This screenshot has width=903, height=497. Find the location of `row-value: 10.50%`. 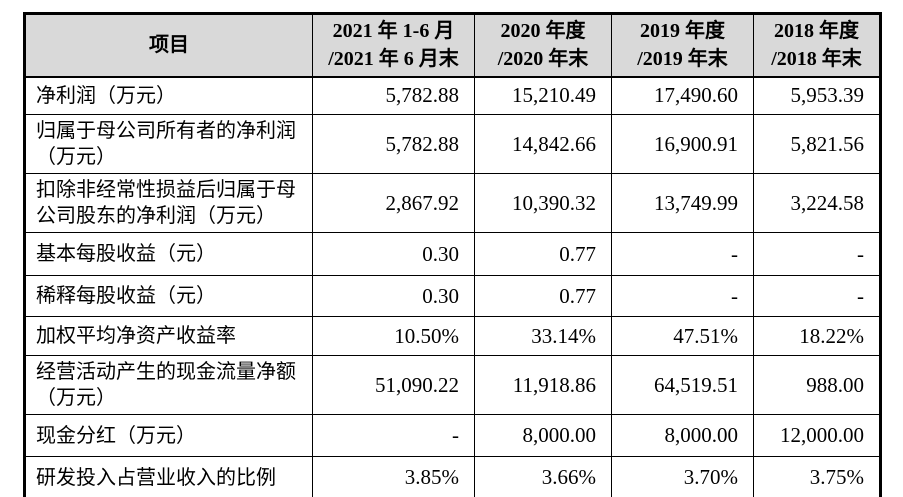

row-value: 10.50% is located at coordinates (393, 336).